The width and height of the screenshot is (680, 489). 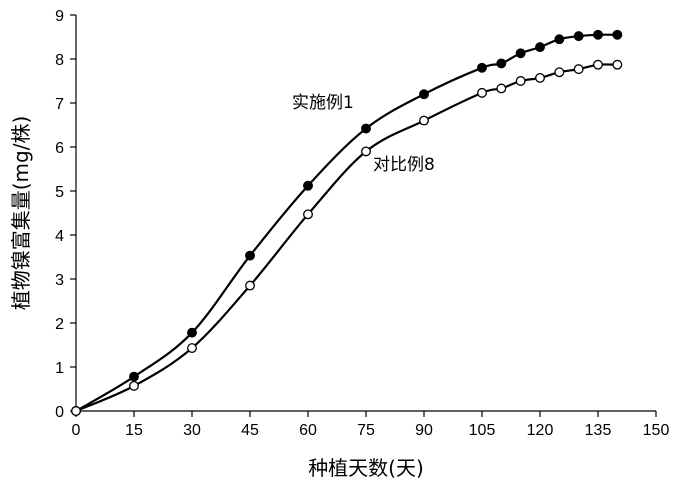 What do you see at coordinates (59, 16) in the screenshot?
I see `y-tick-label: 9` at bounding box center [59, 16].